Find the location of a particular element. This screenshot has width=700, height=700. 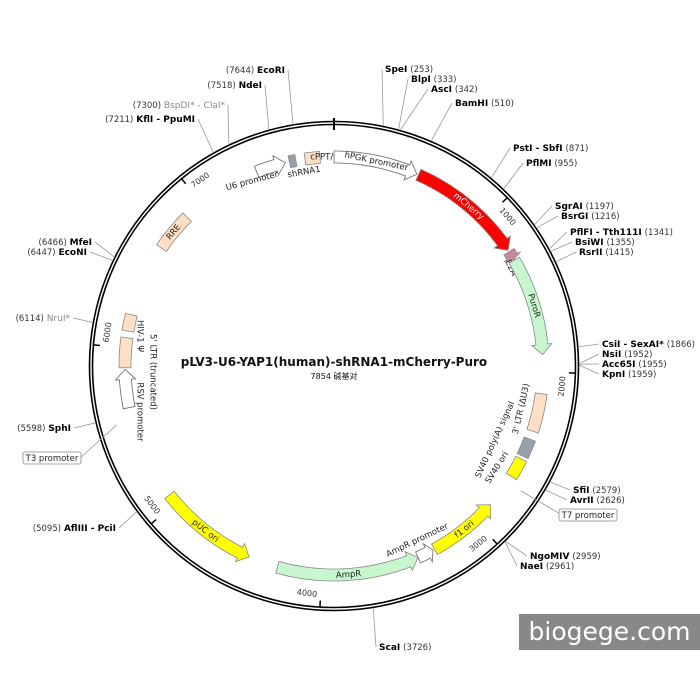

site-name: CsiI - SexAI* is located at coordinates (633, 345).